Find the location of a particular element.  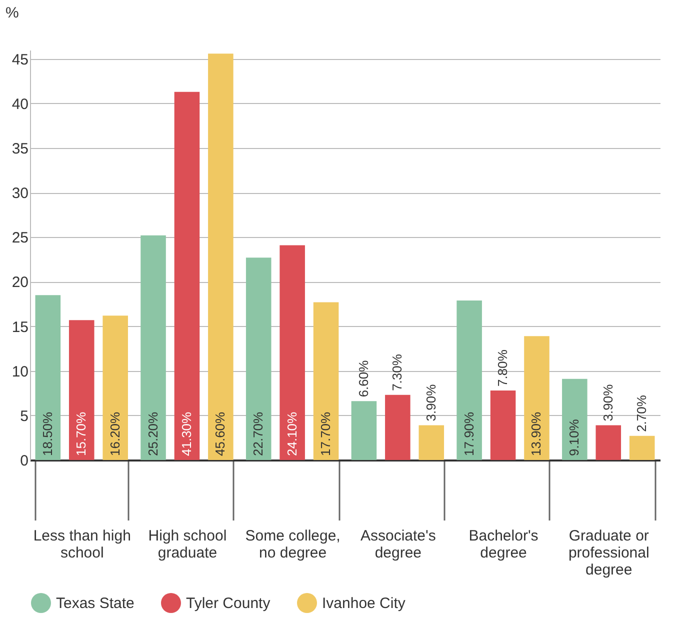

data-label: 18.50% is located at coordinates (47, 433).